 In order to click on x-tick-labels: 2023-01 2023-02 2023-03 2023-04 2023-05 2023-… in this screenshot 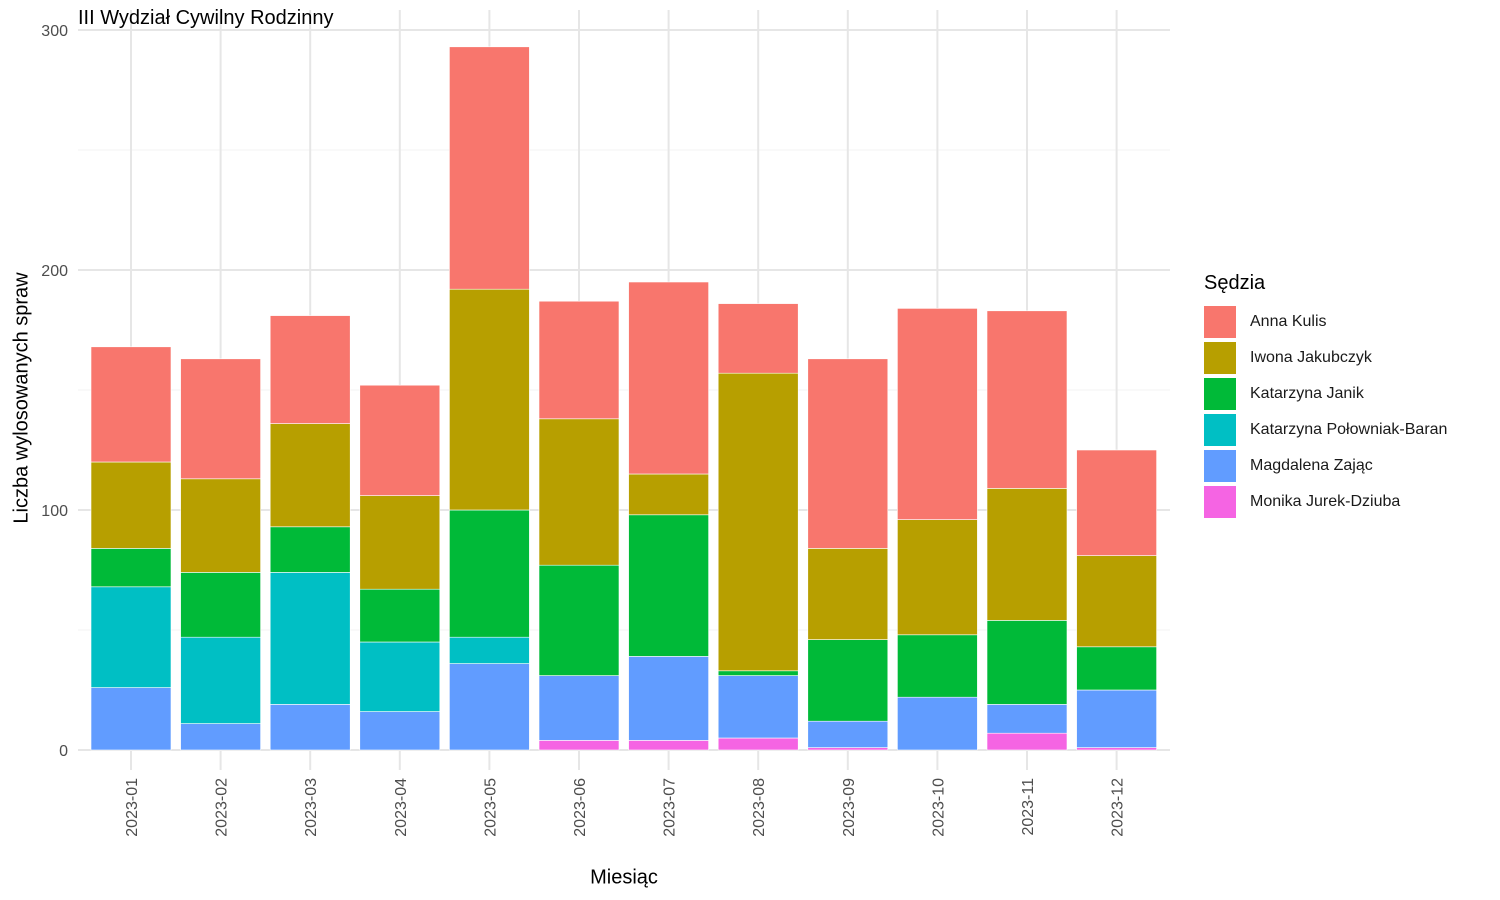, I will do `click(625, 807)`.